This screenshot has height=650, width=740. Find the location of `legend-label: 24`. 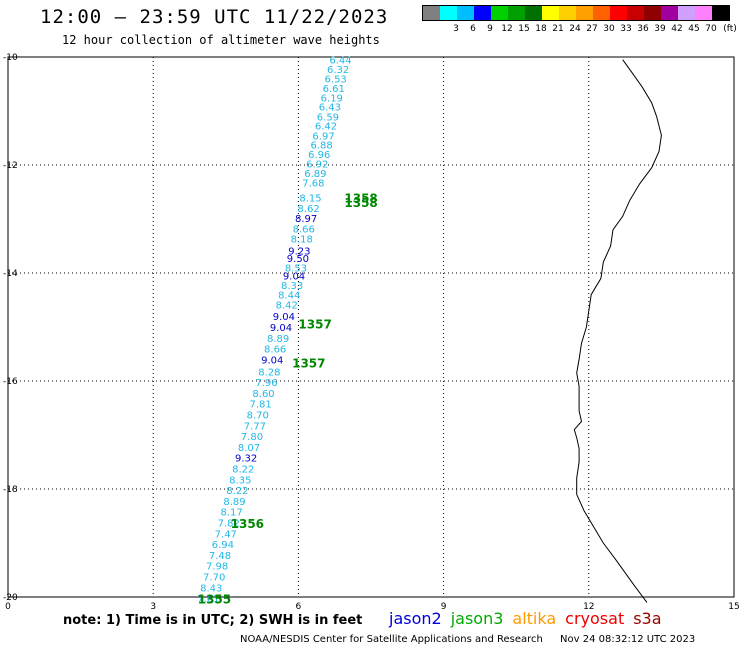

legend-label: 24 is located at coordinates (575, 29).